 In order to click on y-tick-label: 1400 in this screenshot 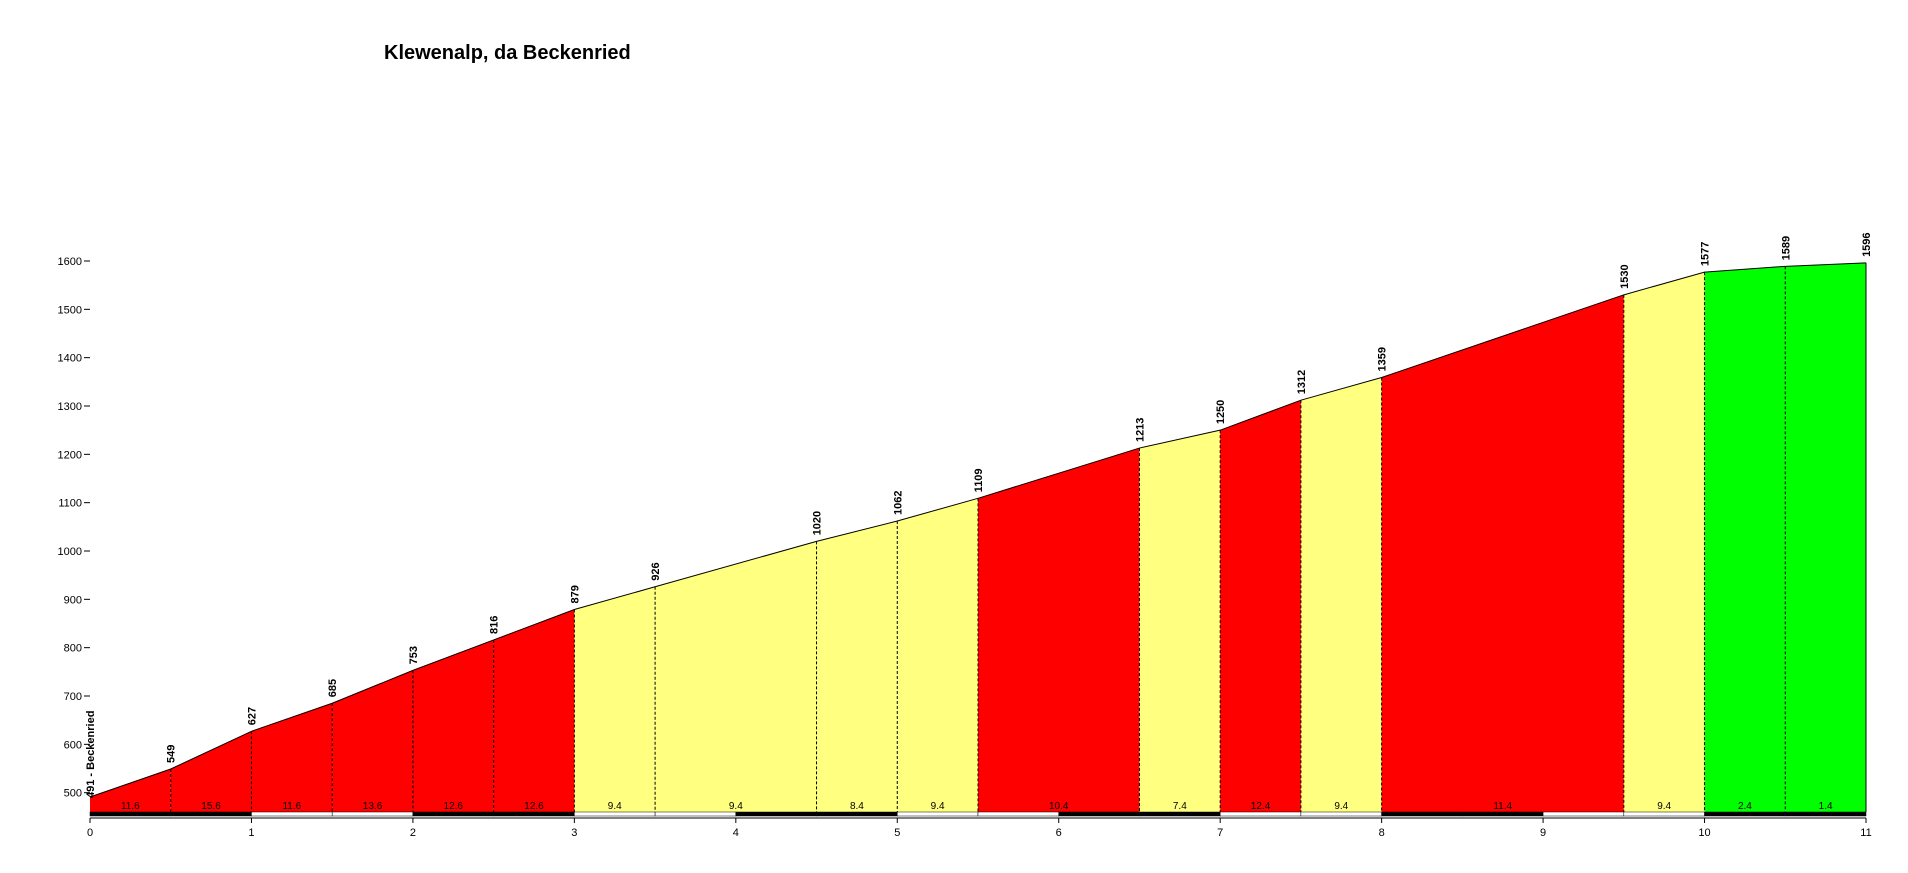, I will do `click(70, 359)`.